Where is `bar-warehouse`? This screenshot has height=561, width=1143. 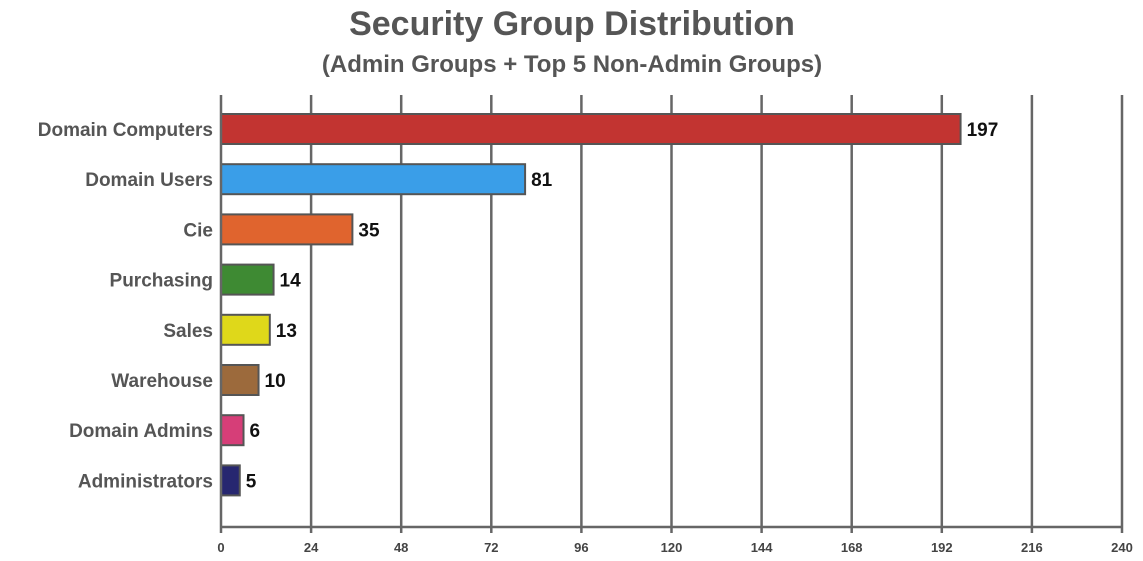 bar-warehouse is located at coordinates (240, 380).